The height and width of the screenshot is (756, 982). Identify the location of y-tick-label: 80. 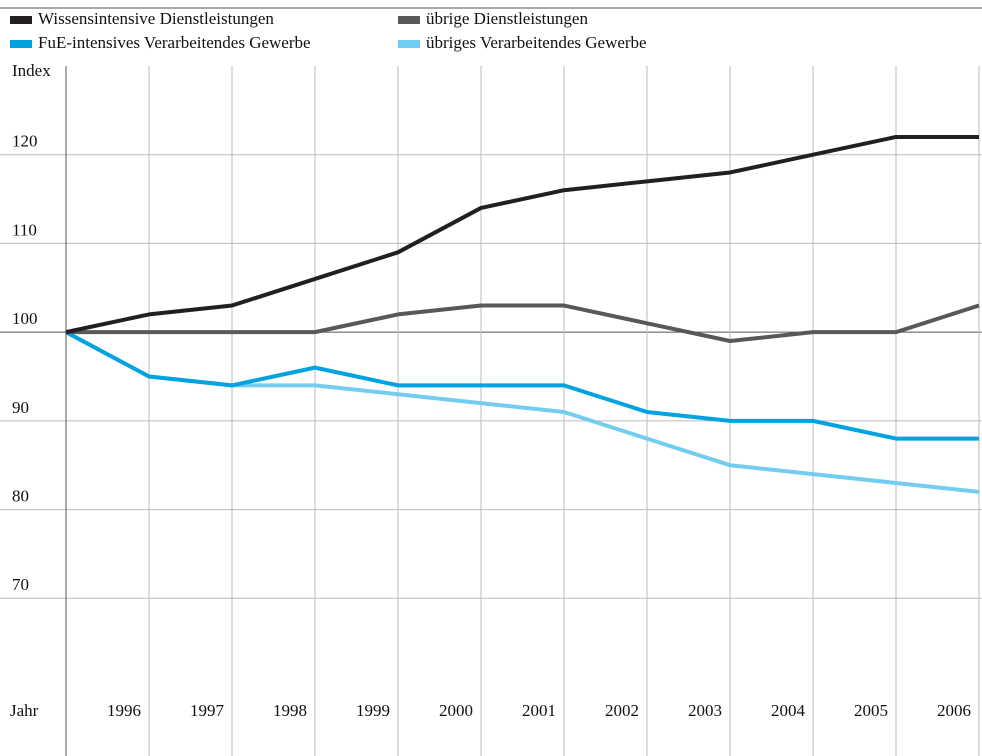
(20, 495).